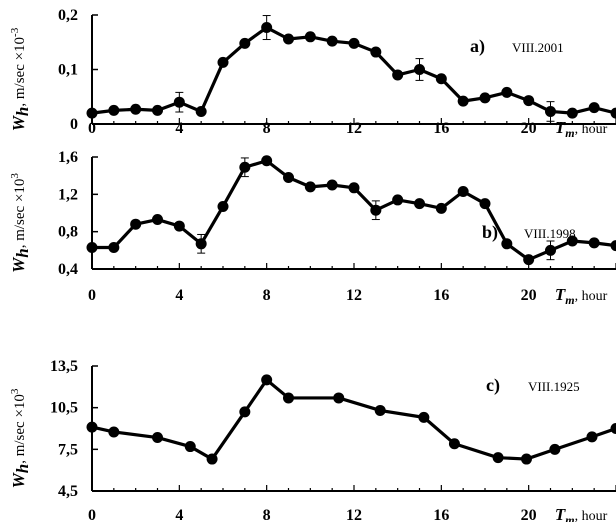 The width and height of the screenshot is (616, 522). Describe the element at coordinates (68, 194) in the screenshot. I see `panel-b-y-tick-label: 1,2` at that location.